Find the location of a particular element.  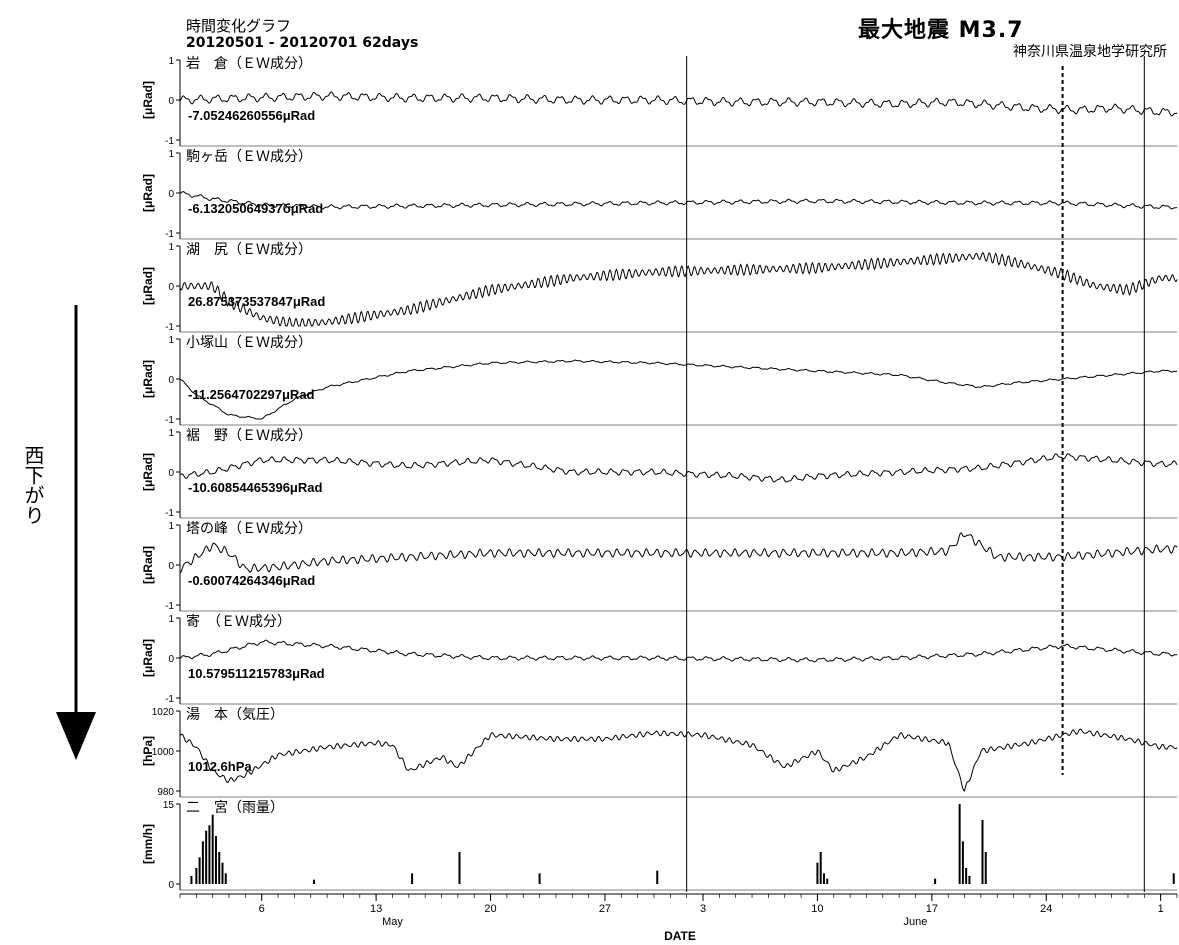

down-arrow-icon is located at coordinates (76, 532).